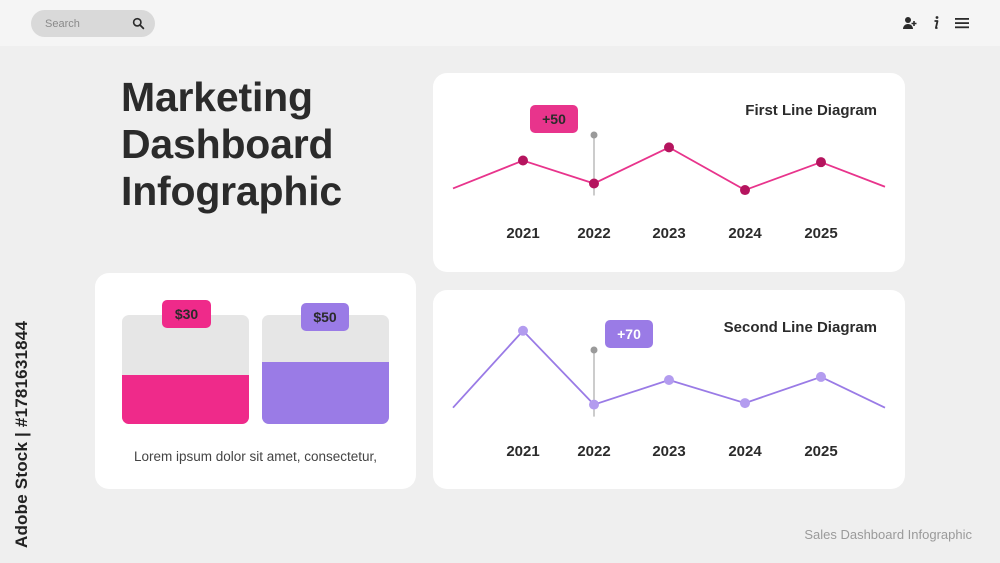  I want to click on highlight-badge-label: +70, so click(629, 334).